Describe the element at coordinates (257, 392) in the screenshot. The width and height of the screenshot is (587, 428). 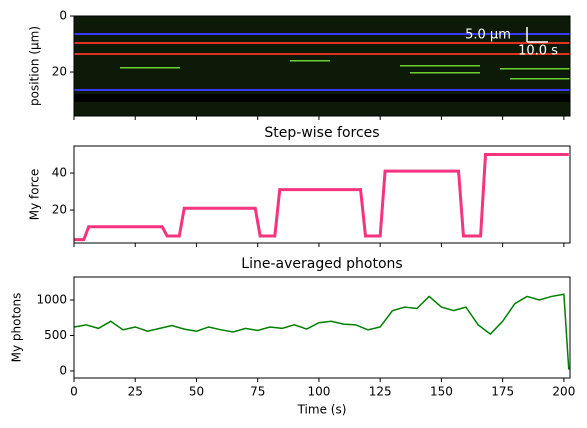
I see `x-tick-label: 75` at that location.